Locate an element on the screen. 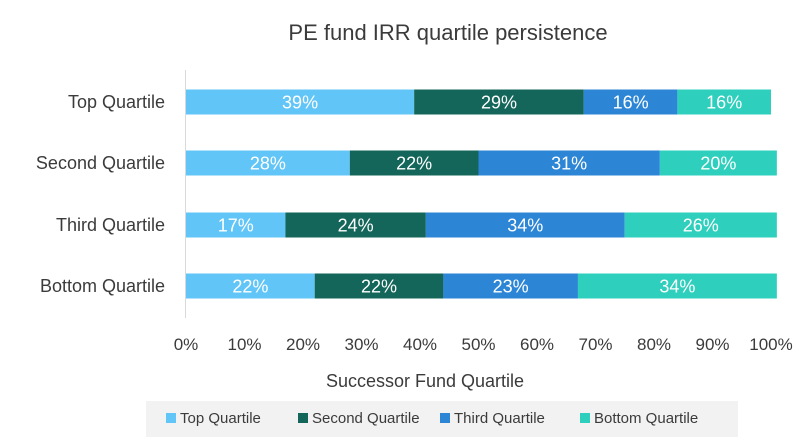  x-tick-label: 100% is located at coordinates (770, 344).